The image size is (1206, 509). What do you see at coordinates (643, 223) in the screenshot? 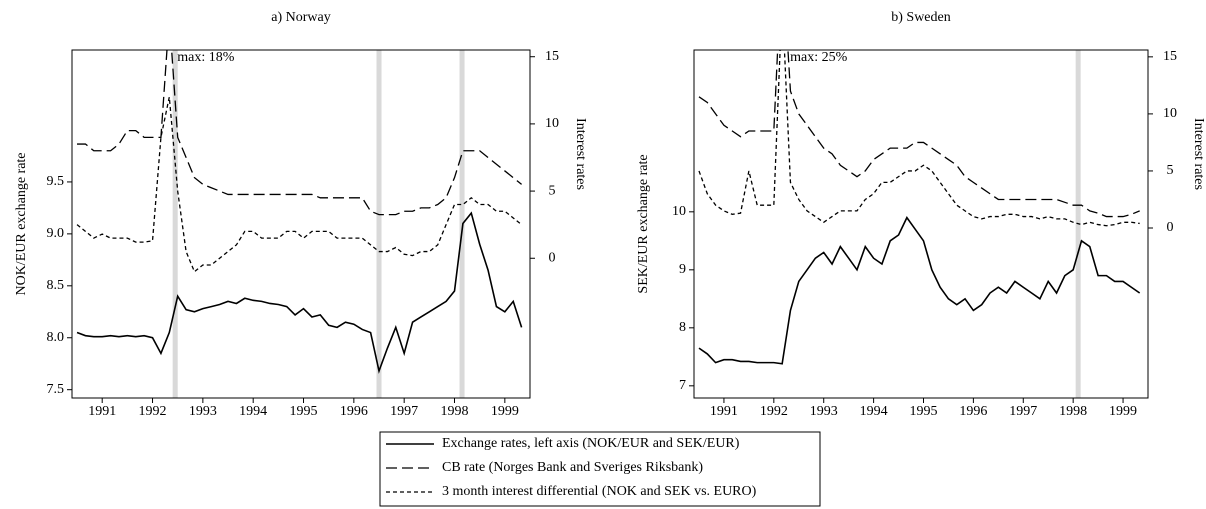
I see `y-axis-label: SEK/EUR exchange rate` at bounding box center [643, 223].